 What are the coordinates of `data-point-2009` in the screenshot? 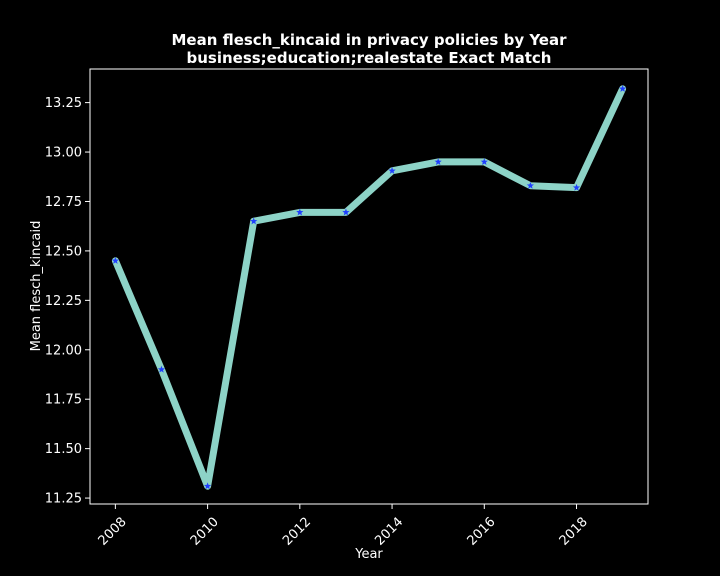 It's located at (161, 369).